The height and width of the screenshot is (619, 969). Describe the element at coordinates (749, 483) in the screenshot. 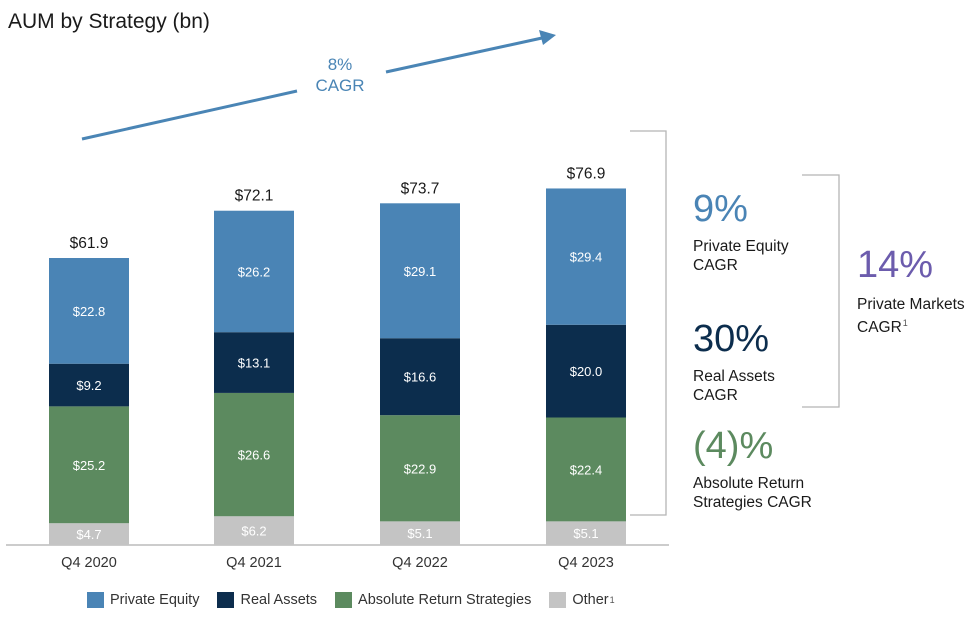

I see `ar-cagr-label-line1: Absolute Return` at that location.